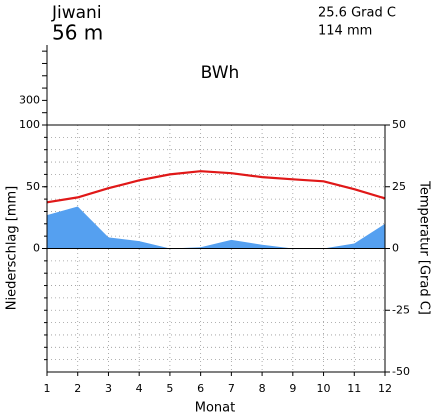  Describe the element at coordinates (216, 227) in the screenshot. I see `precipitation-area` at that location.